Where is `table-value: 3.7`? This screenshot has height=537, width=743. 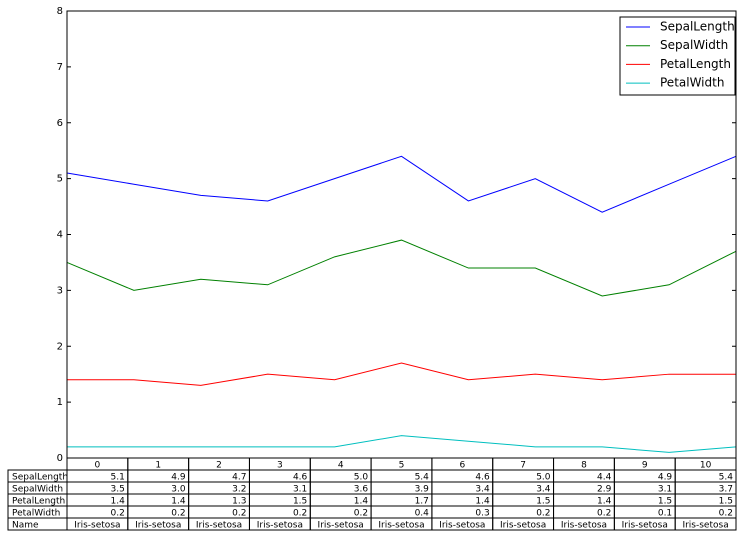 table-value: 3.7 is located at coordinates (726, 490).